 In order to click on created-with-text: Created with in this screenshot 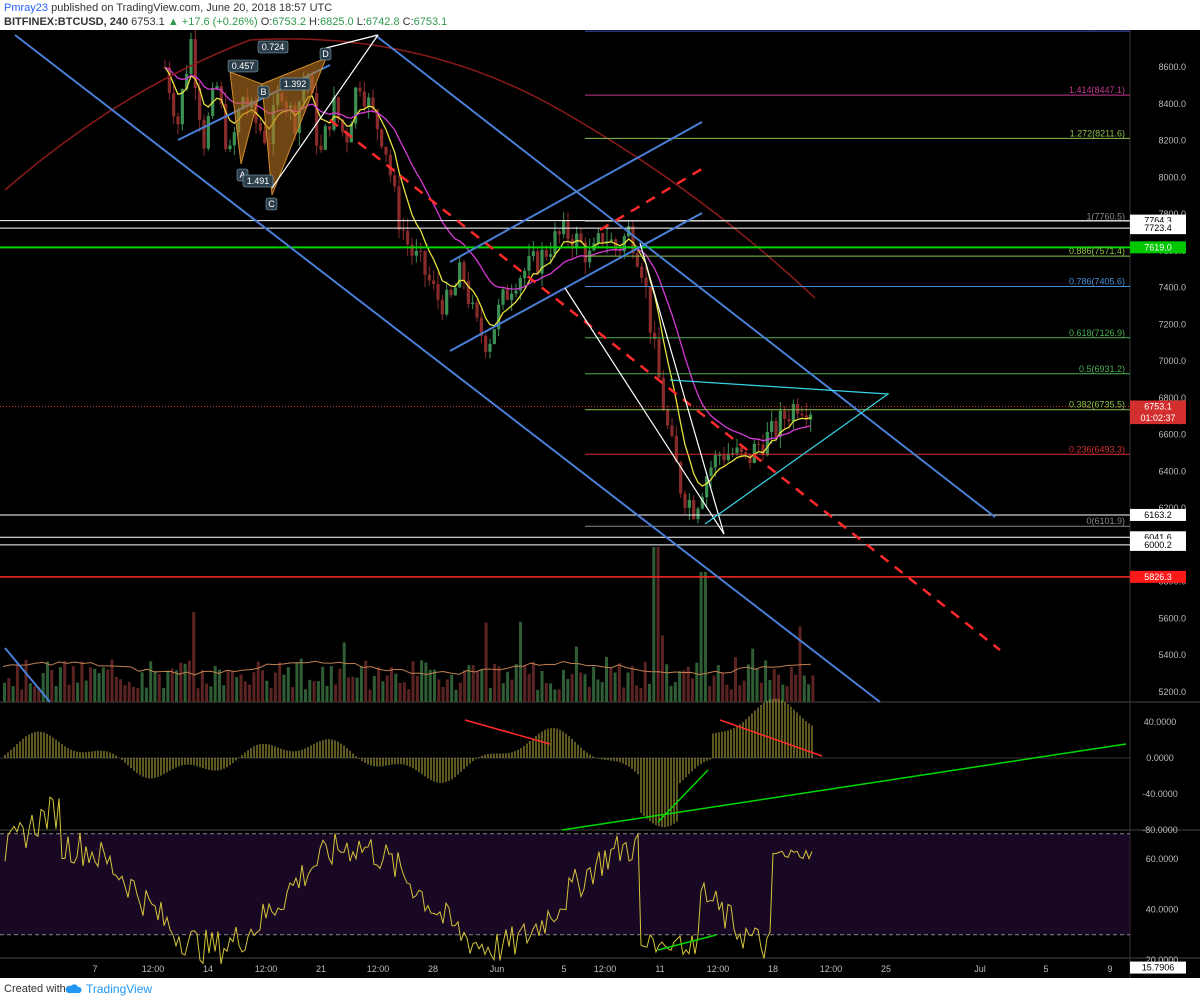, I will do `click(35, 989)`.